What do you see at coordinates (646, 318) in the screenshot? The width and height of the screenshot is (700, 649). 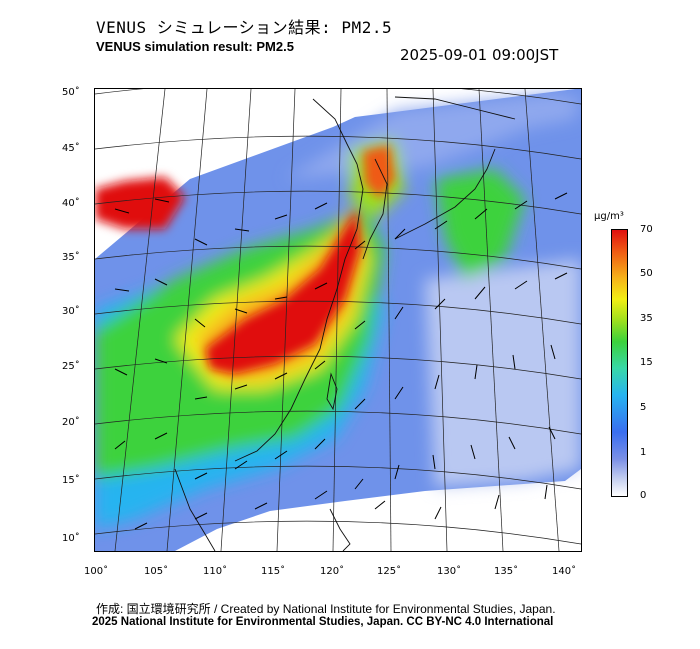 I see `colorbar-tick-35: 35` at bounding box center [646, 318].